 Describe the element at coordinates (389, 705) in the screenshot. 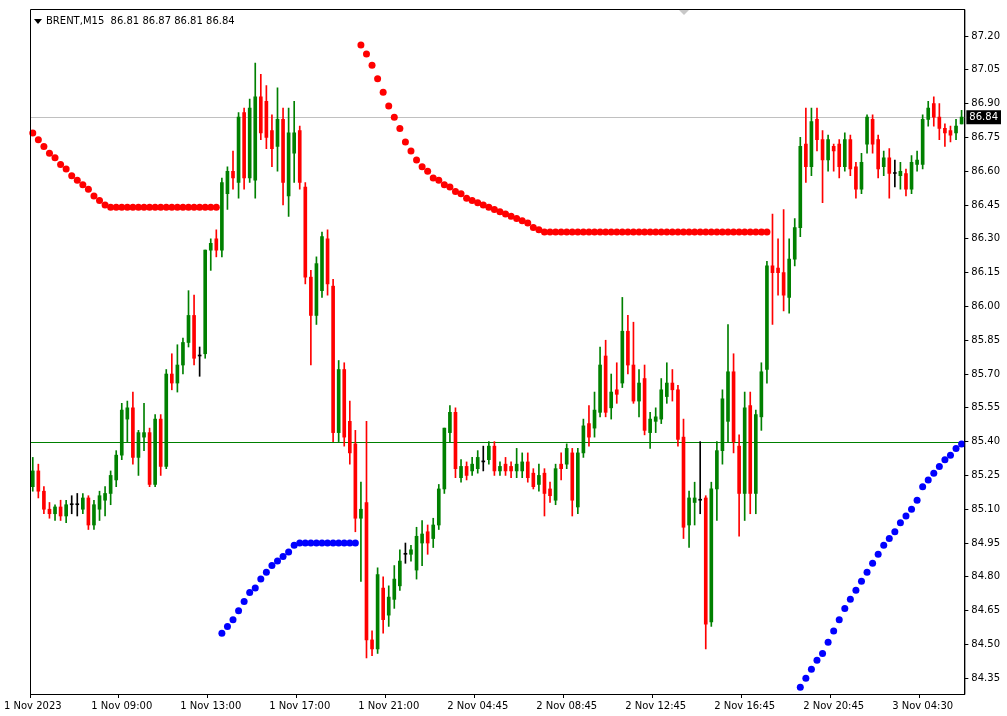

I see `x-tick-label: 1 Nov 21:00` at that location.